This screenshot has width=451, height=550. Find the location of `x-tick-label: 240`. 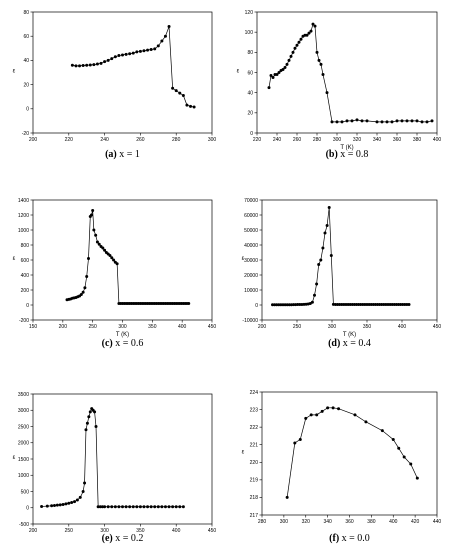

x-tick-label: 240 is located at coordinates (104, 140).